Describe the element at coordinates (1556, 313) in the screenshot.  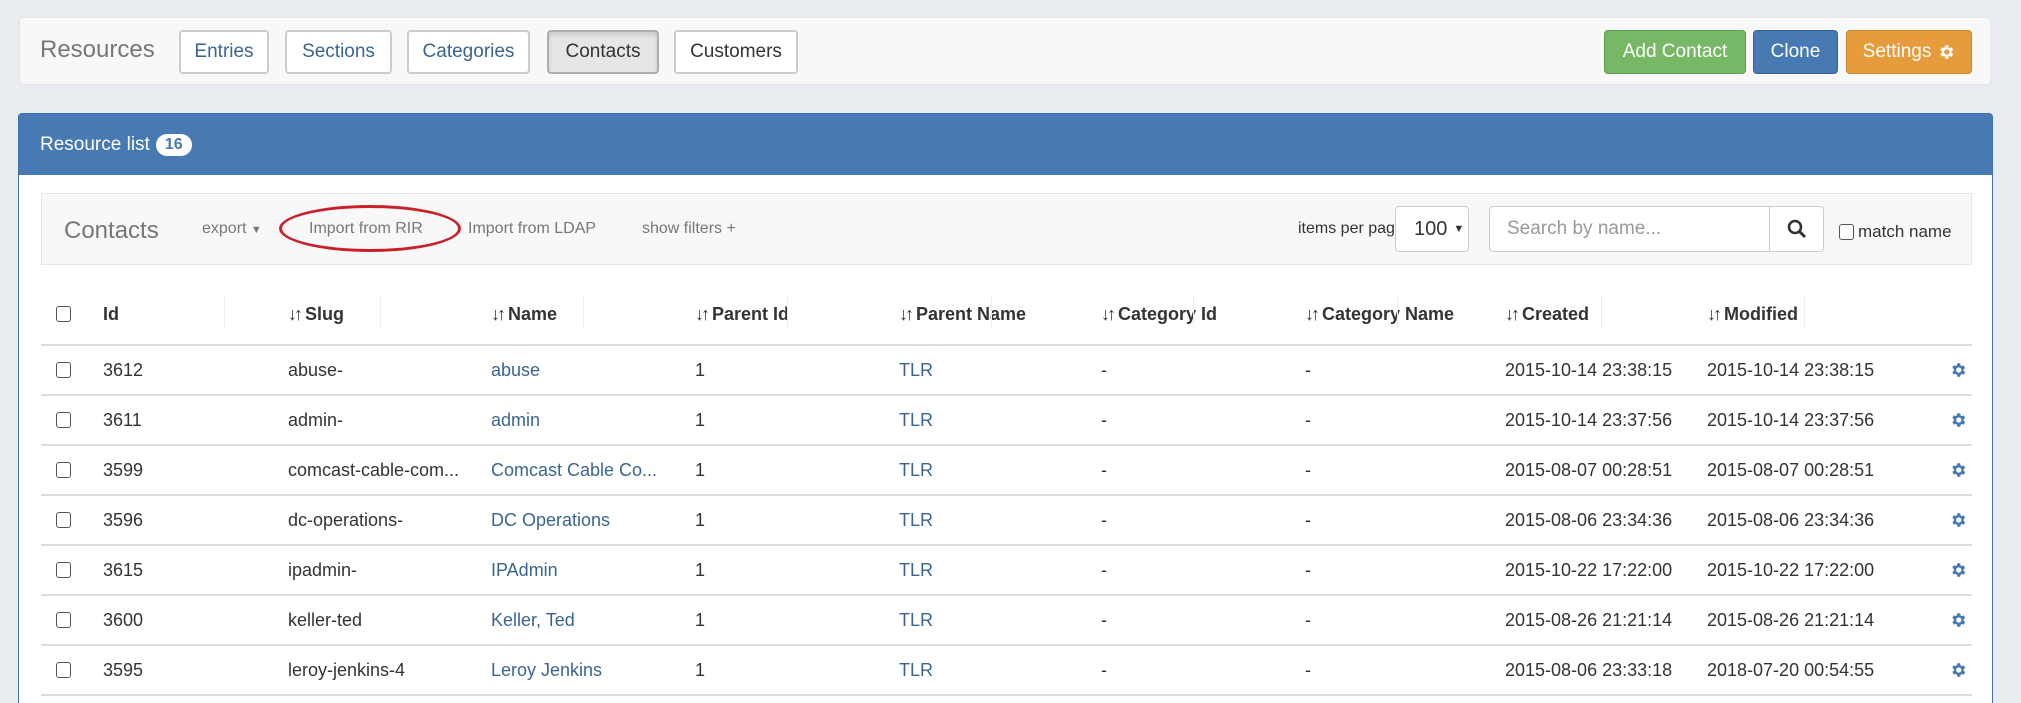
I see `column-header-label: Created` at that location.